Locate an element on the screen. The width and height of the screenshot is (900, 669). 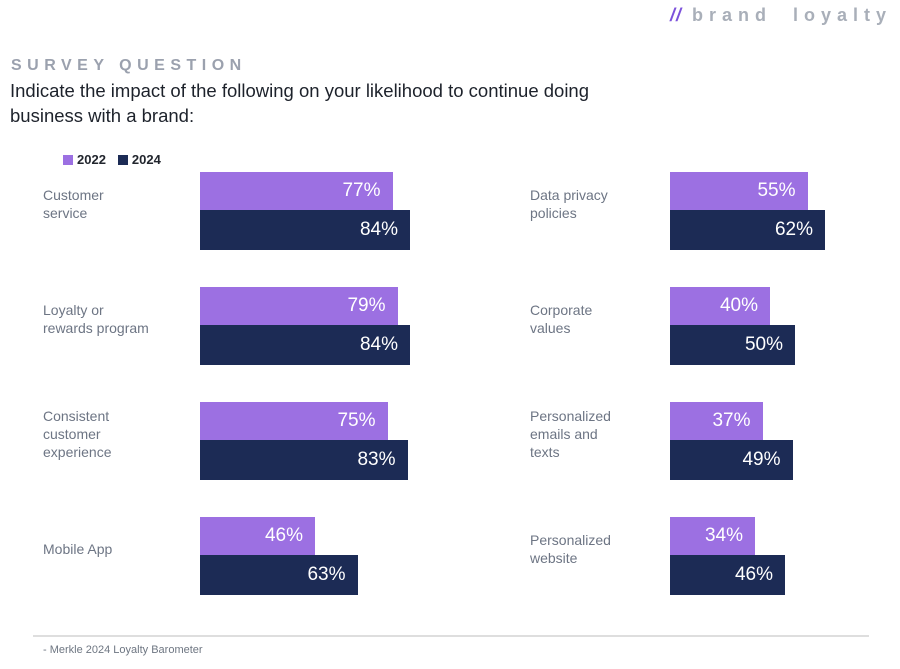
bar-value-label: 75% is located at coordinates (356, 420).